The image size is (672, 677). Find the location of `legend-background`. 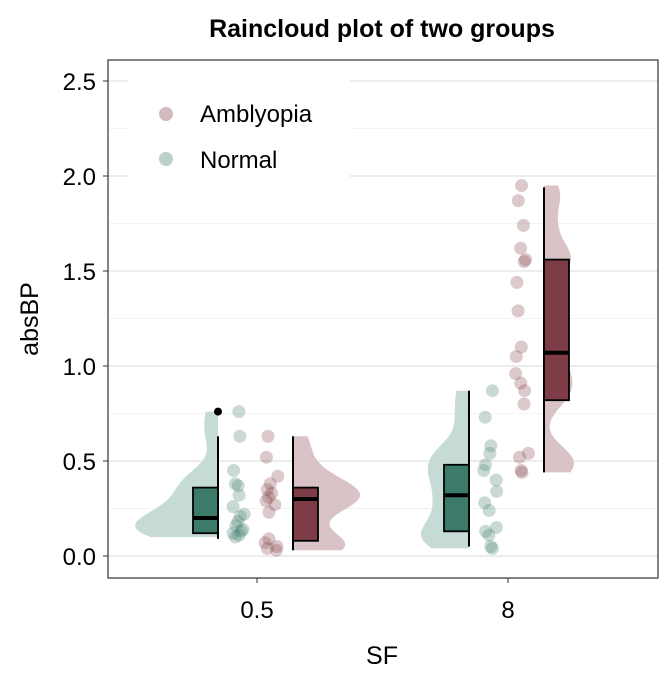

legend-background is located at coordinates (239, 123).